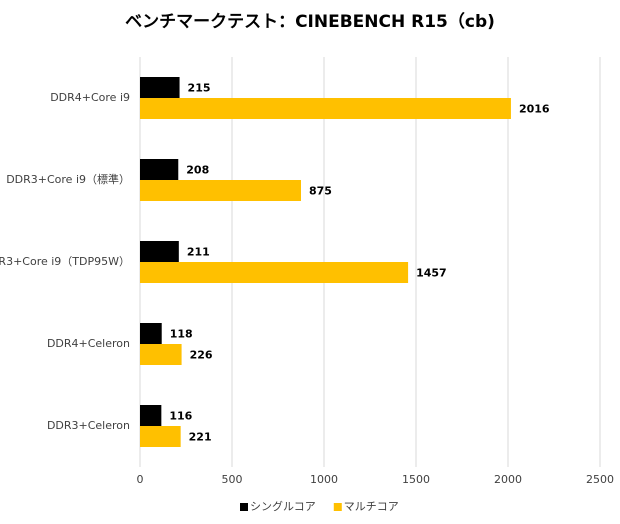  Describe the element at coordinates (371, 506) in the screenshot. I see `legend-label: マルチコア` at that location.